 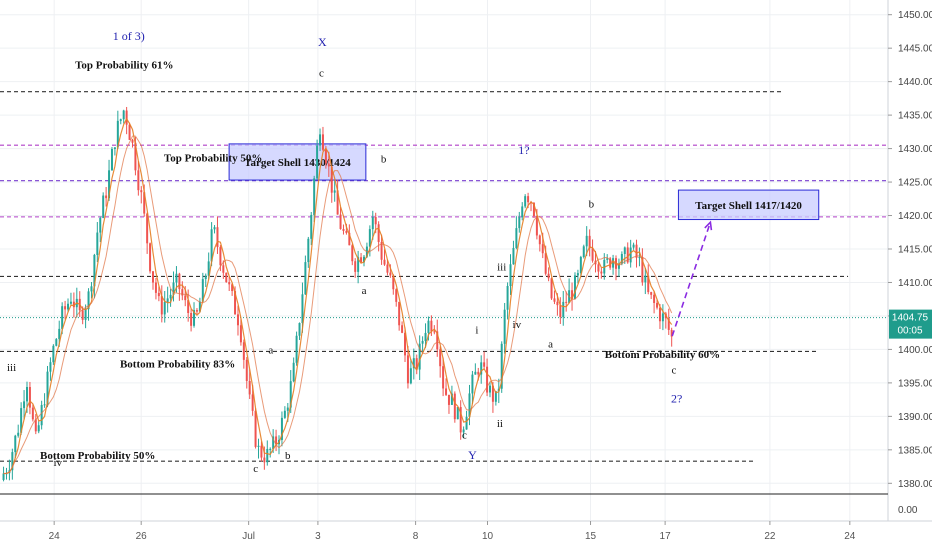 I want to click on price-tick-label: 1450.00, so click(x=915, y=15).